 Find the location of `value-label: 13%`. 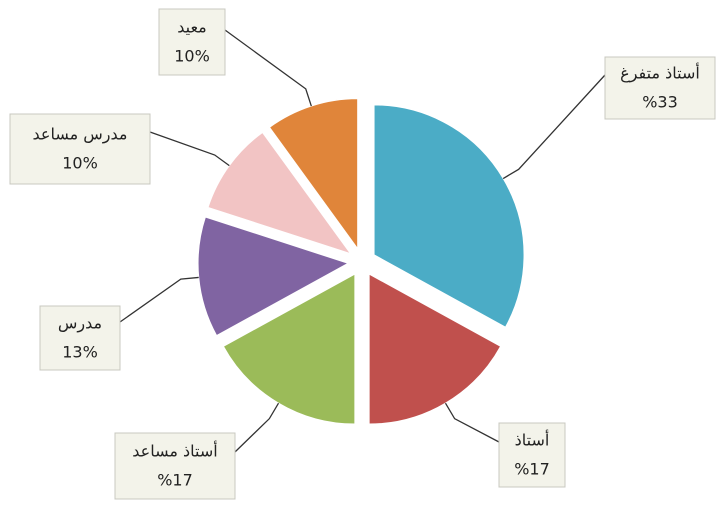

value-label: 13% is located at coordinates (80, 352).